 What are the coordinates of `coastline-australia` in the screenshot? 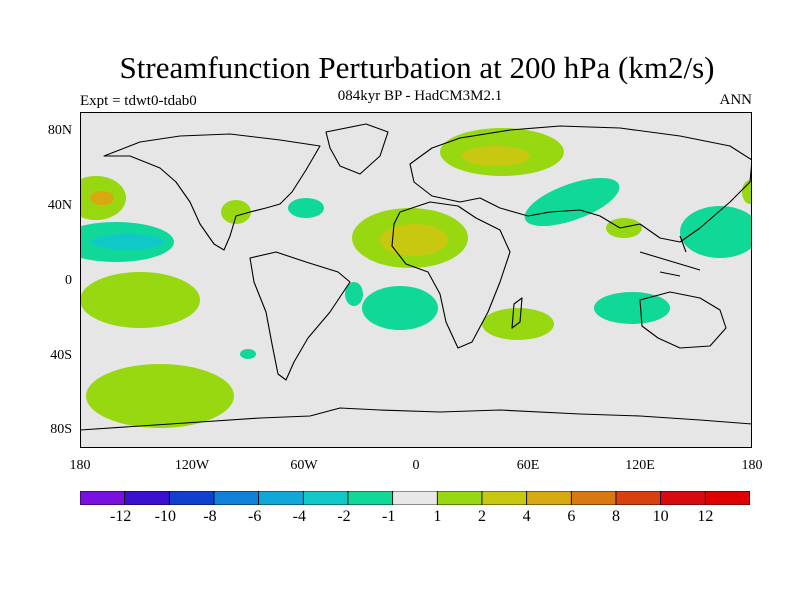 It's located at (683, 320).